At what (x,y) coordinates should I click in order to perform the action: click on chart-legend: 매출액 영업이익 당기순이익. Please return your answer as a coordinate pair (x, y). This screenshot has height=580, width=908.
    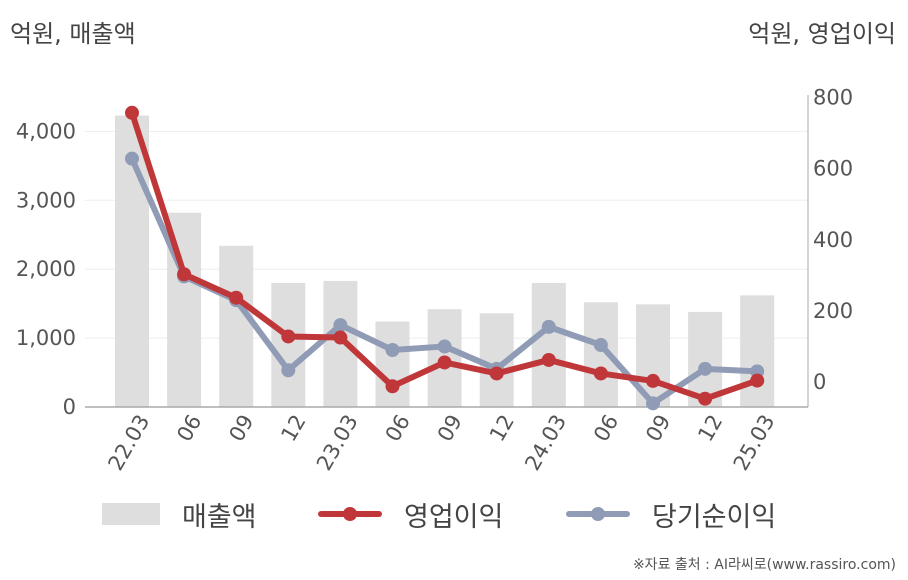
    Looking at the image, I should click on (454, 514).